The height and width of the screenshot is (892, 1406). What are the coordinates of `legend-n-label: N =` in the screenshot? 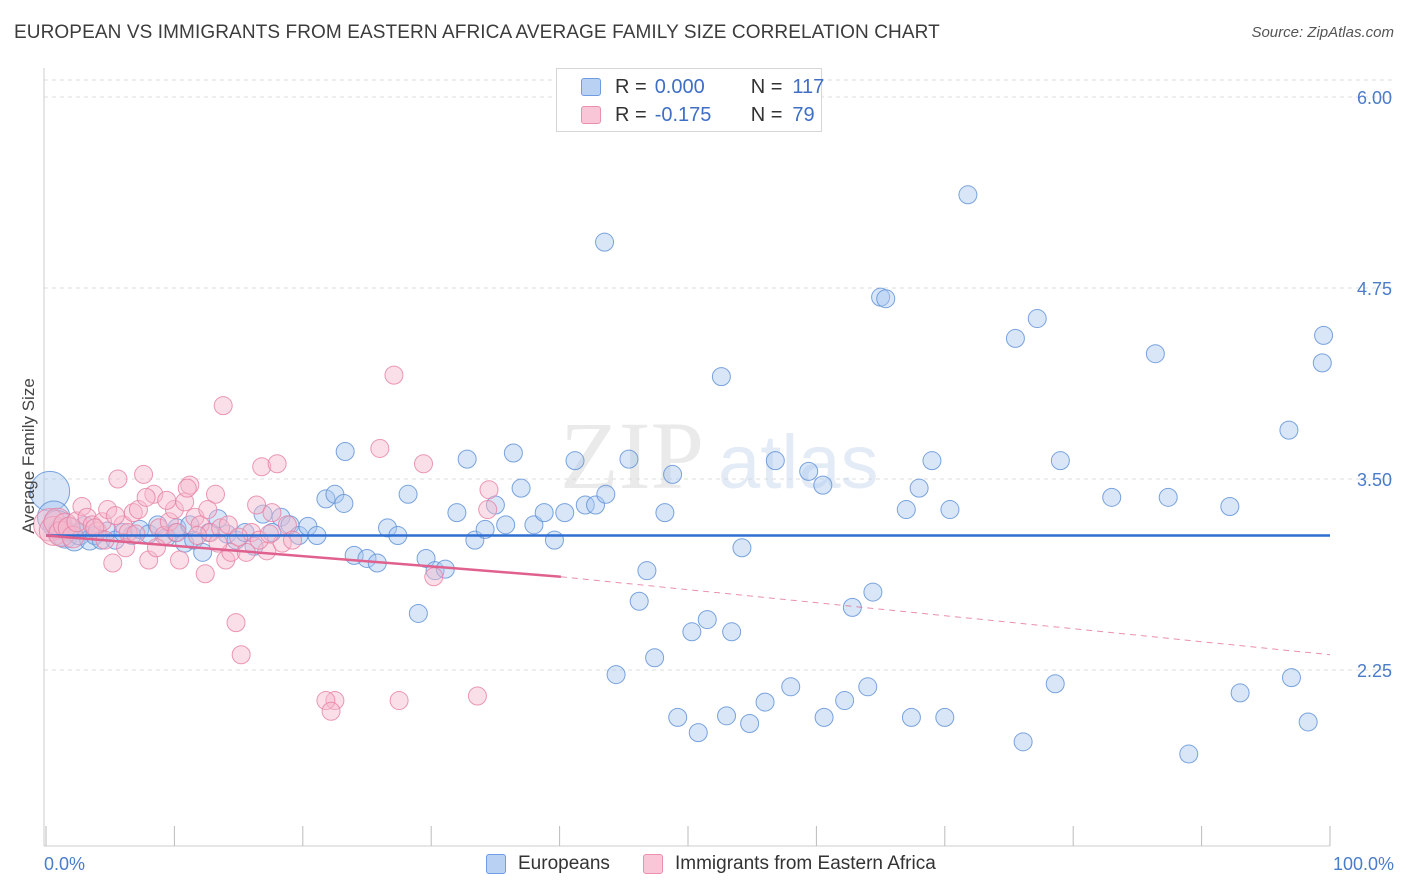 It's located at (766, 86).